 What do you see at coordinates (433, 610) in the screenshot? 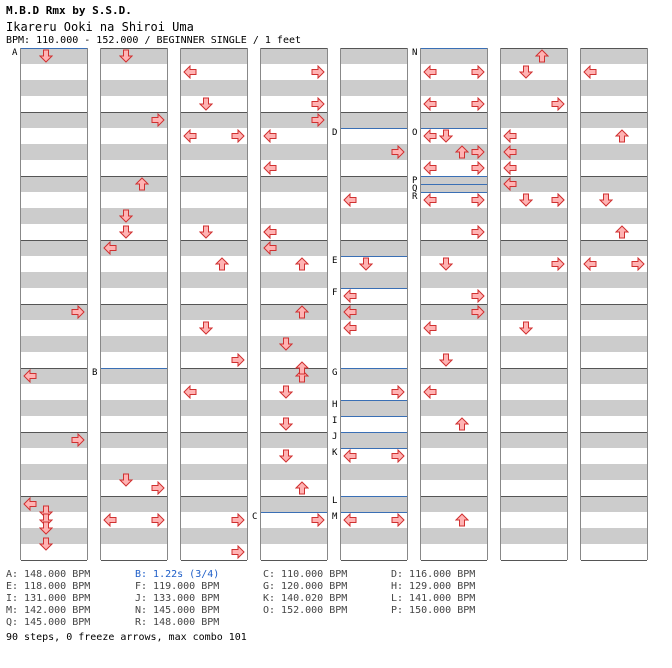
I see `legend-entry: P: 150.000 BPM` at bounding box center [433, 610].